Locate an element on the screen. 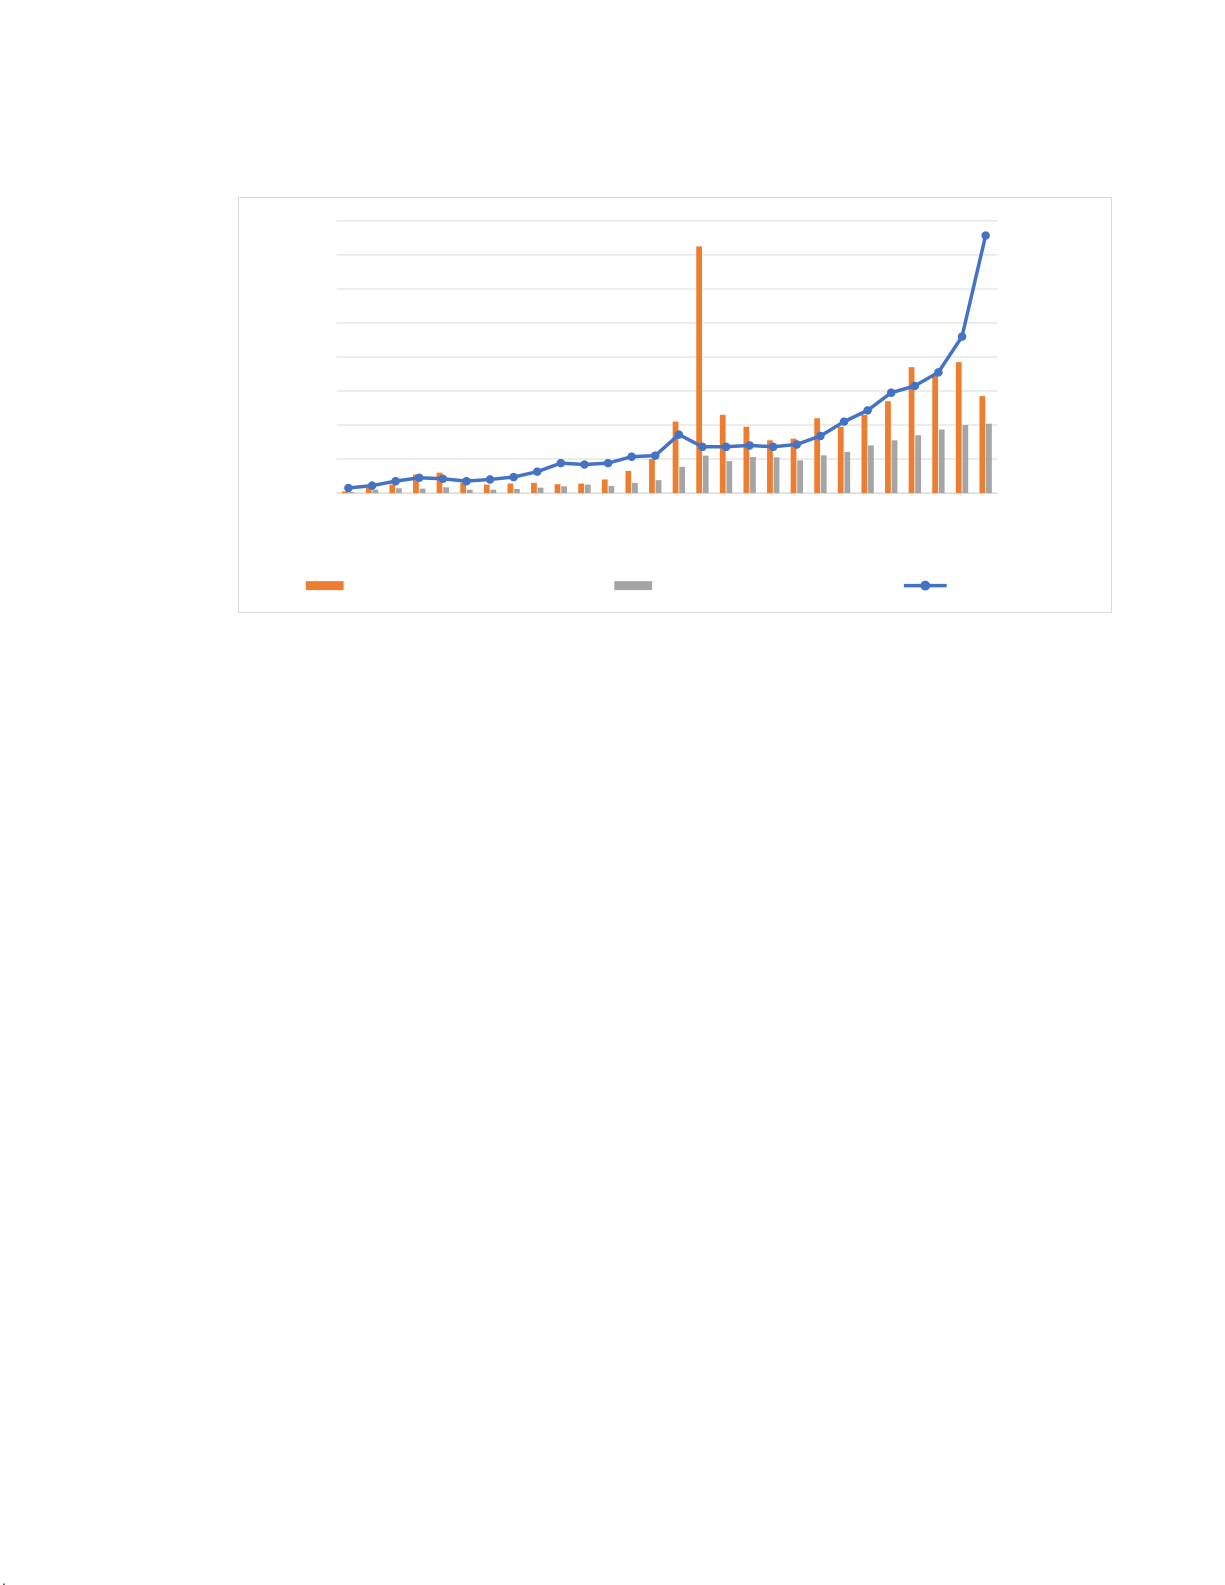  legend-line-marker-icon is located at coordinates (925, 585).